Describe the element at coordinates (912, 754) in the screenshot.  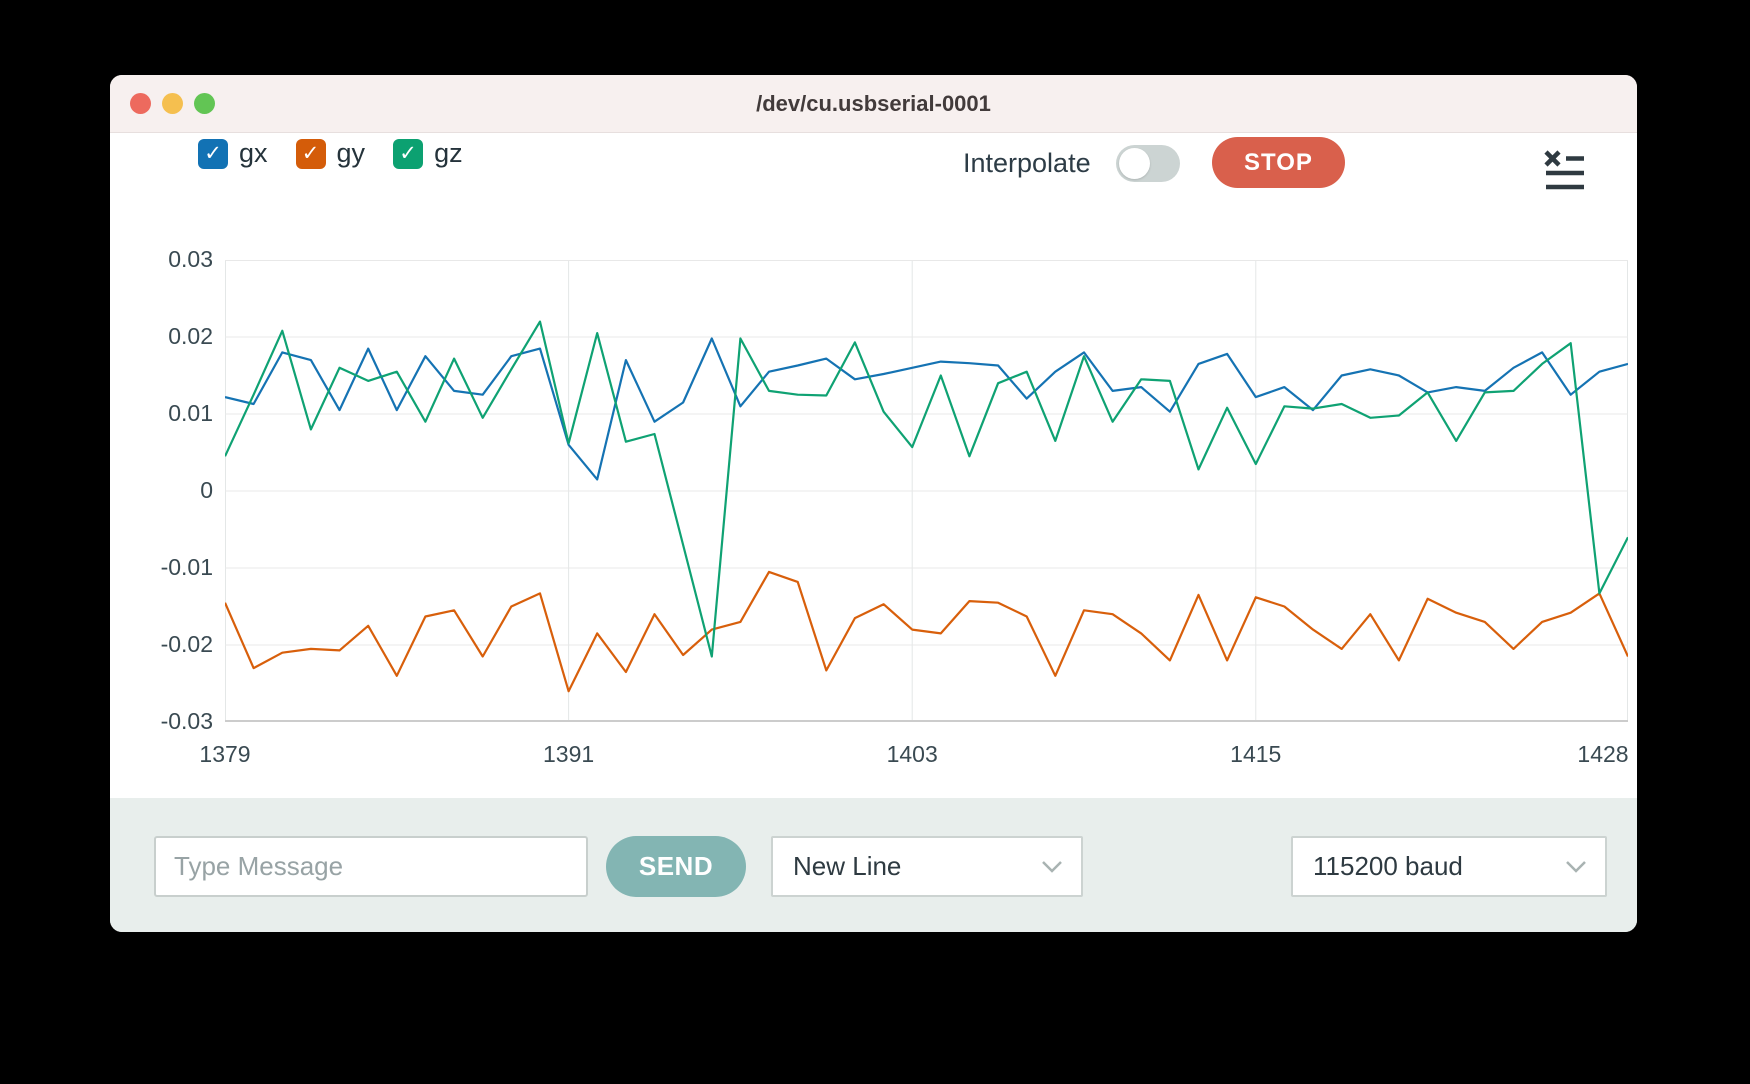
I see `x-tick-label: 1403` at that location.